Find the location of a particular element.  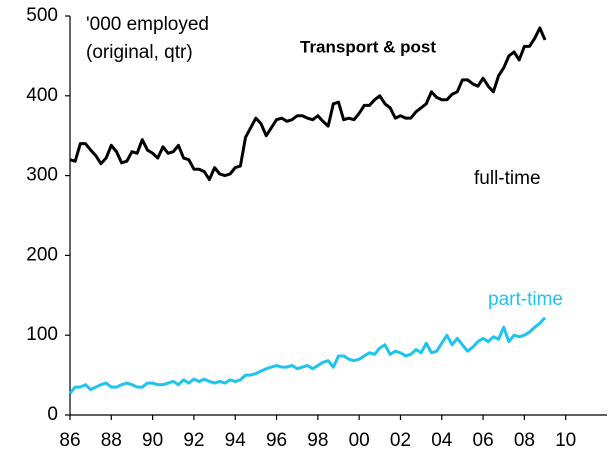

series-label: part-time is located at coordinates (525, 299).